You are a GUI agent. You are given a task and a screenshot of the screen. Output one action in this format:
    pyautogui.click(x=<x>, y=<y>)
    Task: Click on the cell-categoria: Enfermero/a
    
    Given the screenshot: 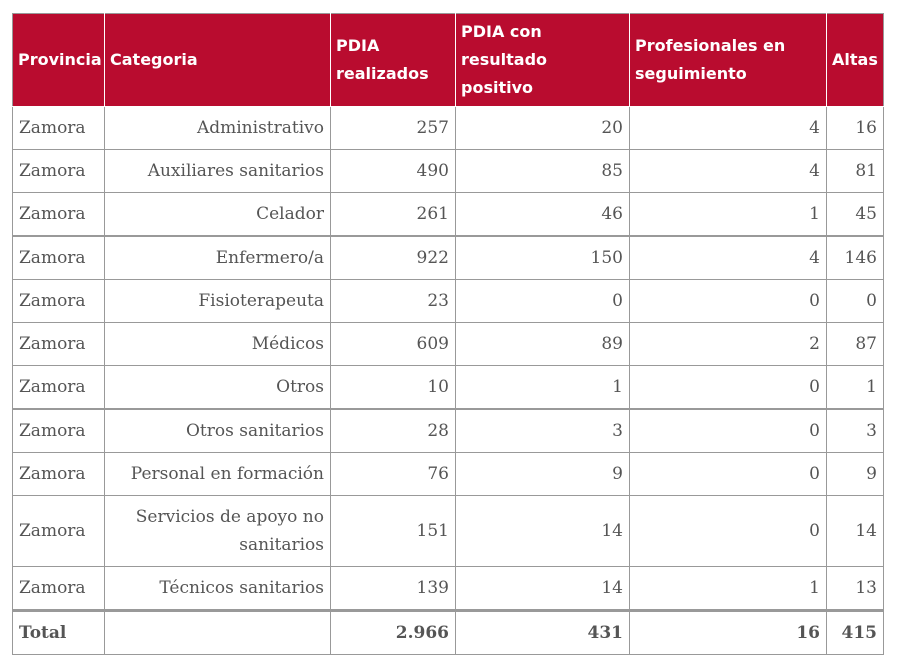 What is the action you would take?
    pyautogui.click(x=217, y=257)
    